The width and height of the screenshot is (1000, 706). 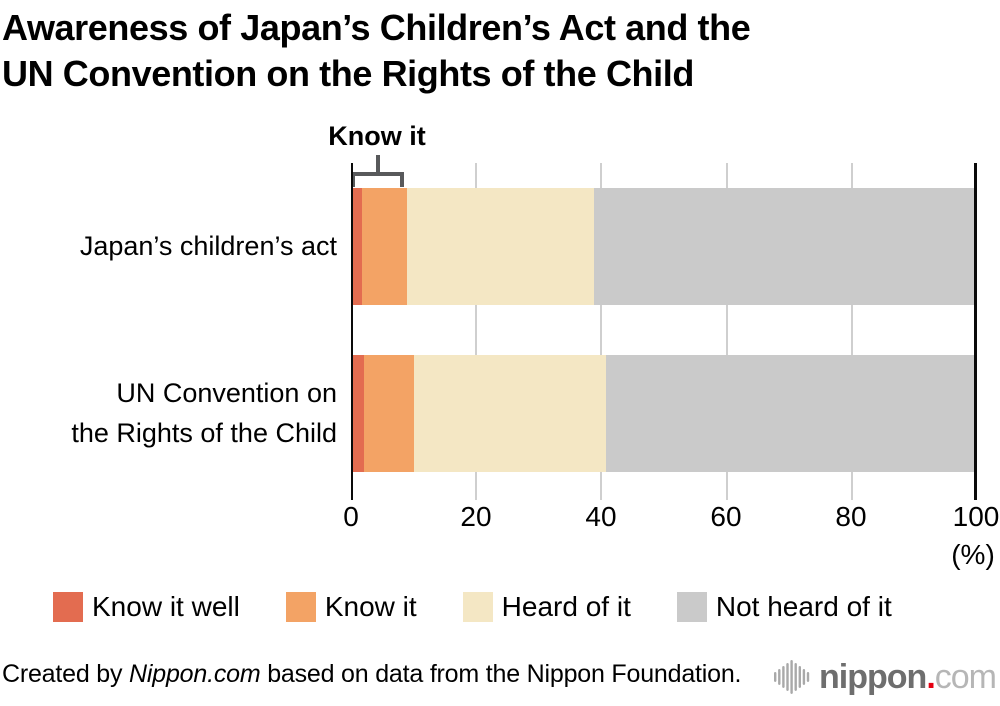 What do you see at coordinates (973, 554) in the screenshot?
I see `x-axis-unit-label: (%)` at bounding box center [973, 554].